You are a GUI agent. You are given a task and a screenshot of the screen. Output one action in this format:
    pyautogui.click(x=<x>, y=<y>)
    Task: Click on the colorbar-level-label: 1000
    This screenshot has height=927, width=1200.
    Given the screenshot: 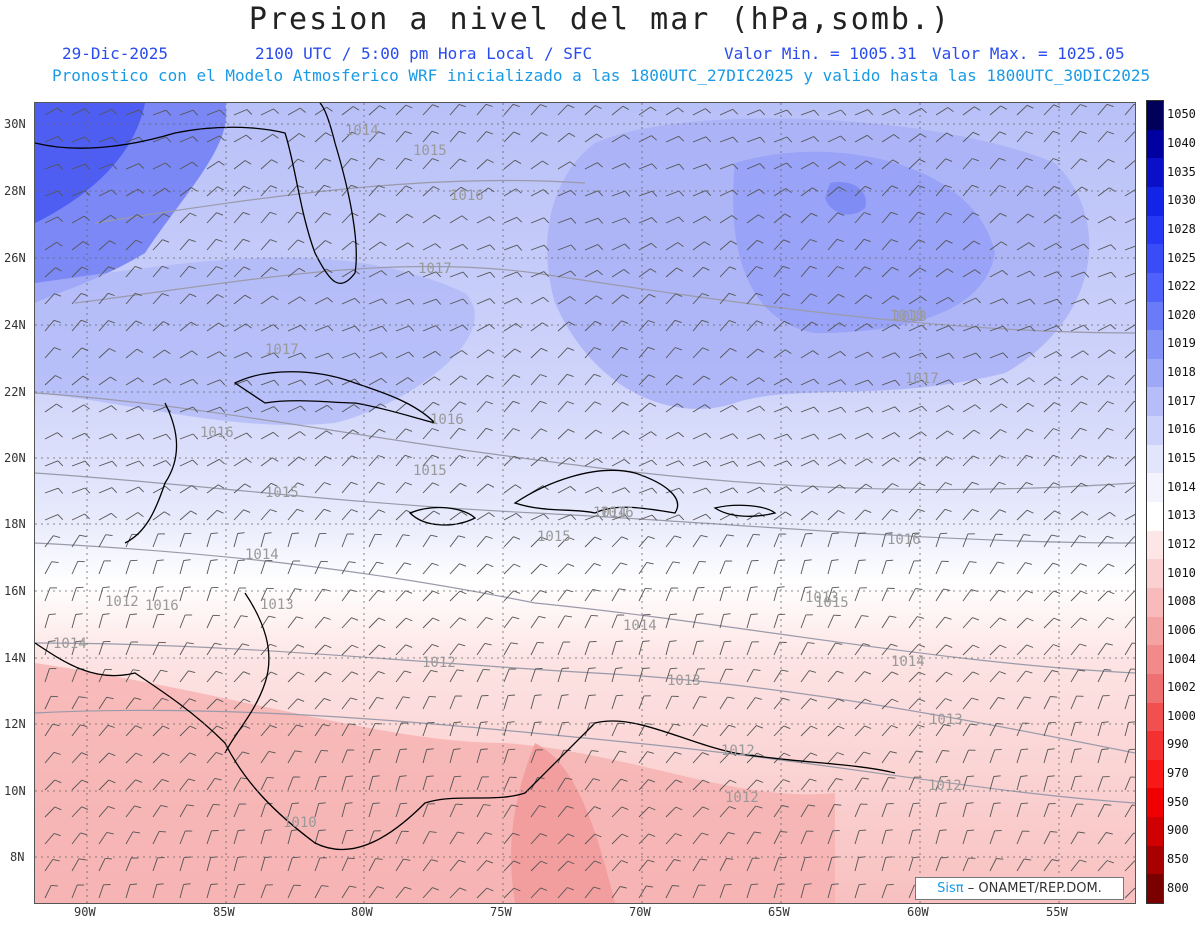 What is the action you would take?
    pyautogui.click(x=1181, y=715)
    